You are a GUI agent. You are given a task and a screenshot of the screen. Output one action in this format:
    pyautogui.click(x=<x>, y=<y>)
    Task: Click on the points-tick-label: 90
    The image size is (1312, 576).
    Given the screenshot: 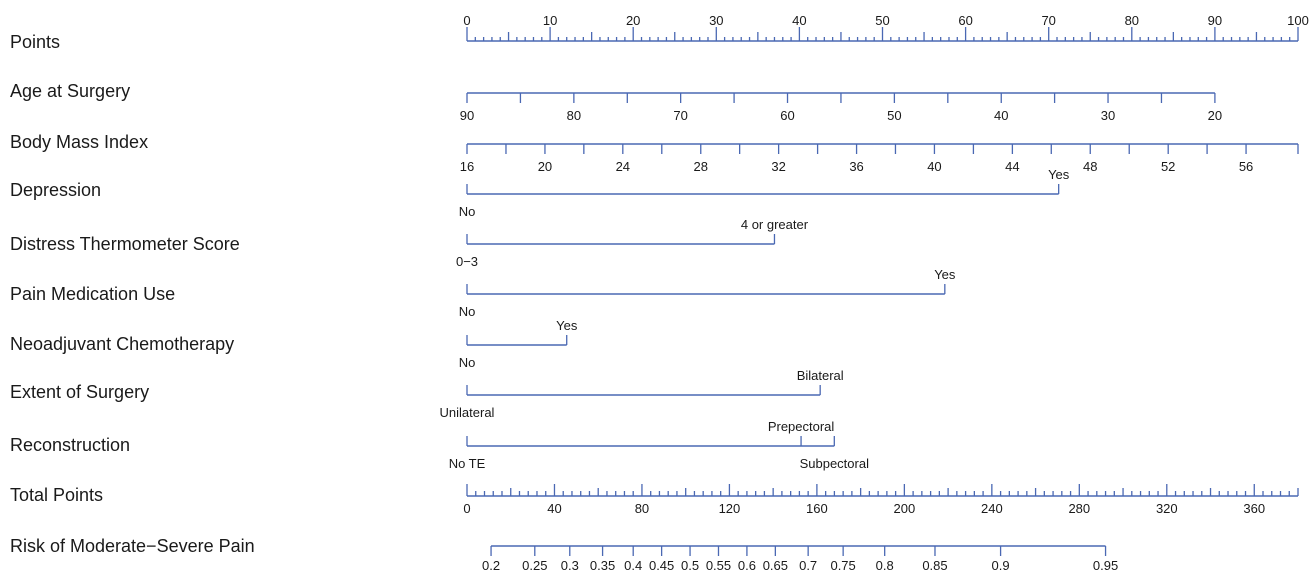 What is the action you would take?
    pyautogui.click(x=1215, y=20)
    